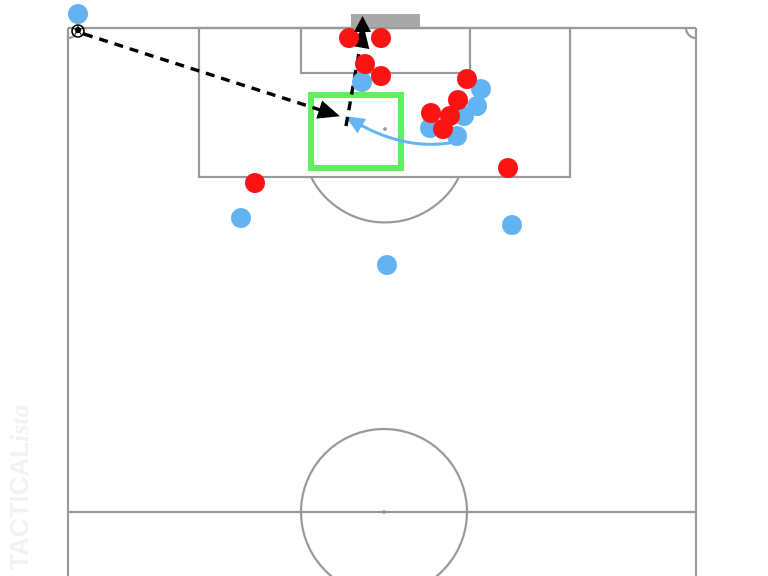  I want to click on target-zone-highlight, so click(356, 131).